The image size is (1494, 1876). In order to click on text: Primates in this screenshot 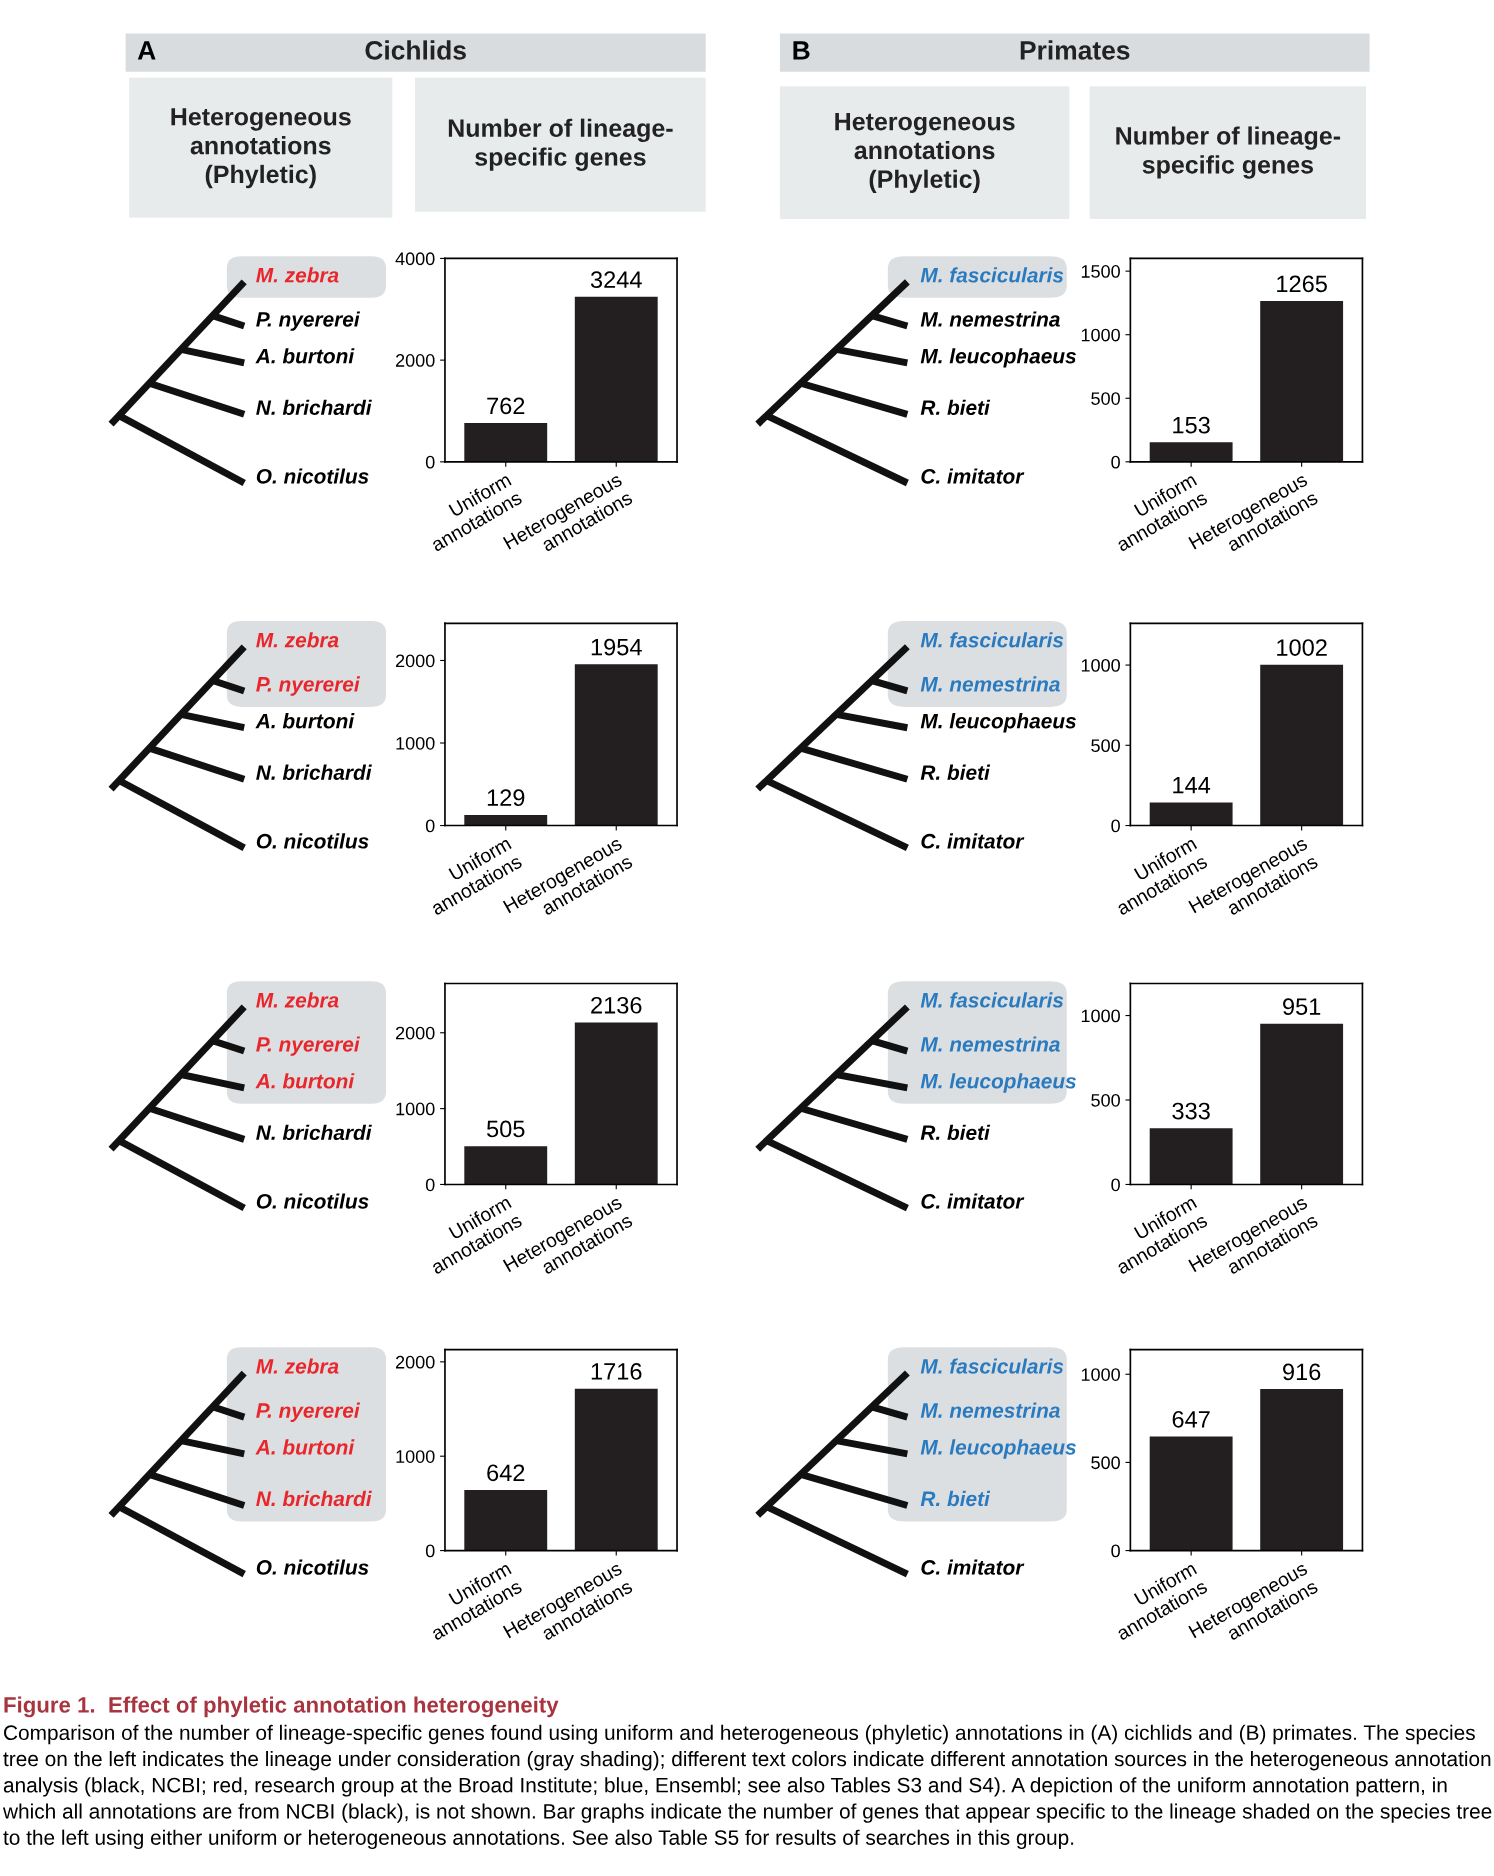, I will do `click(1075, 50)`.